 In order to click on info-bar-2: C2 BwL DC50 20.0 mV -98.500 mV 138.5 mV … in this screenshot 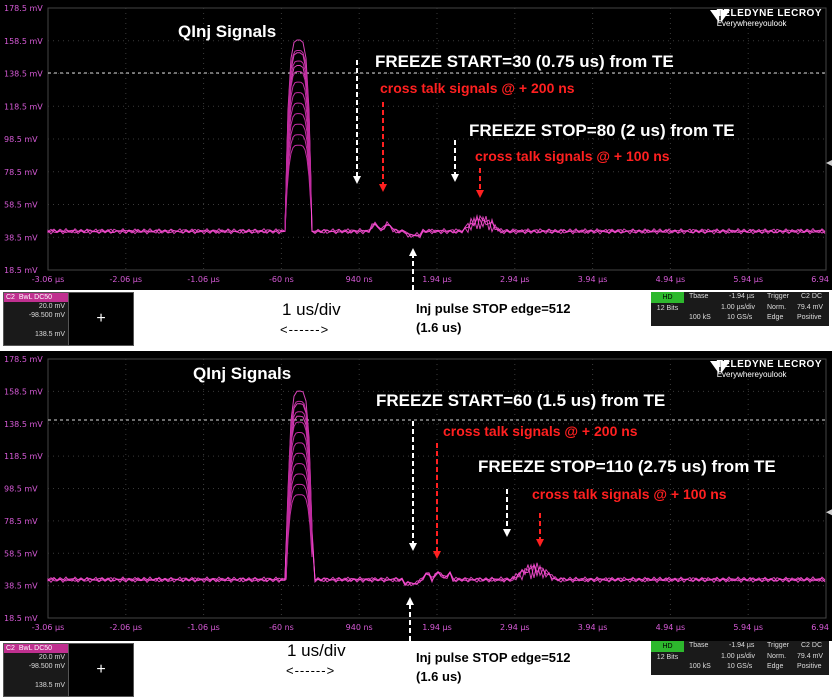, I will do `click(416, 670)`.